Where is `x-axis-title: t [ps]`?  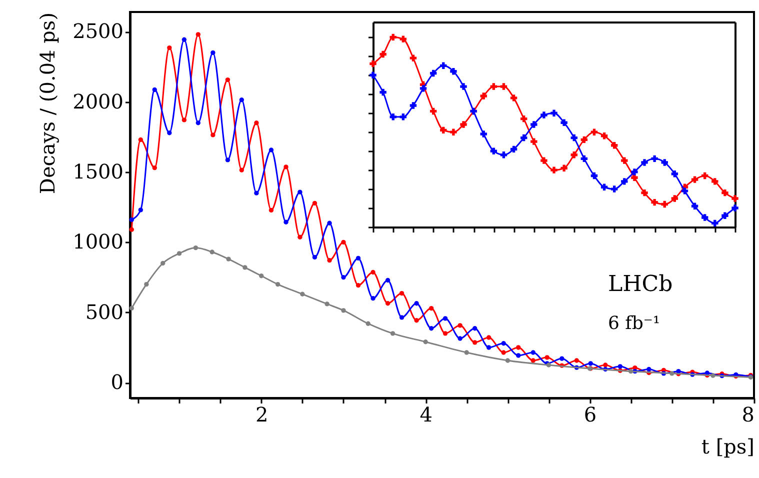
x-axis-title: t [ps] is located at coordinates (727, 446).